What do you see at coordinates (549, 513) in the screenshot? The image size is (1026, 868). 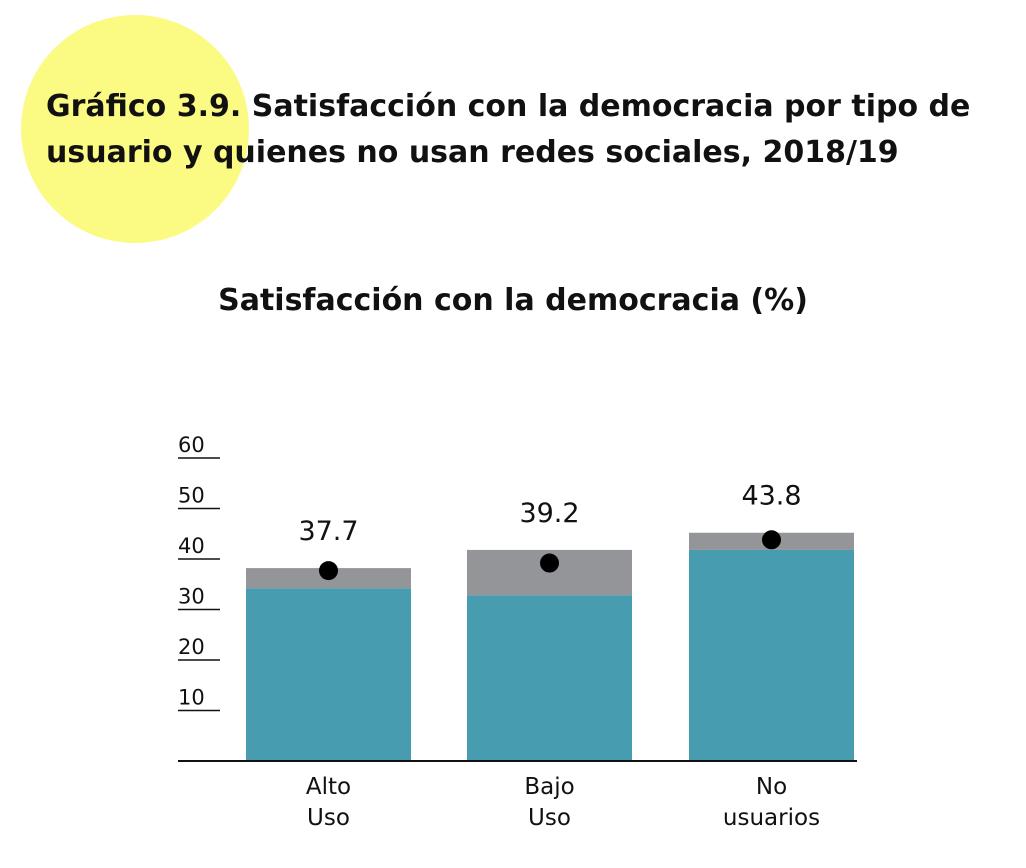 I see `value-label: 39.2` at bounding box center [549, 513].